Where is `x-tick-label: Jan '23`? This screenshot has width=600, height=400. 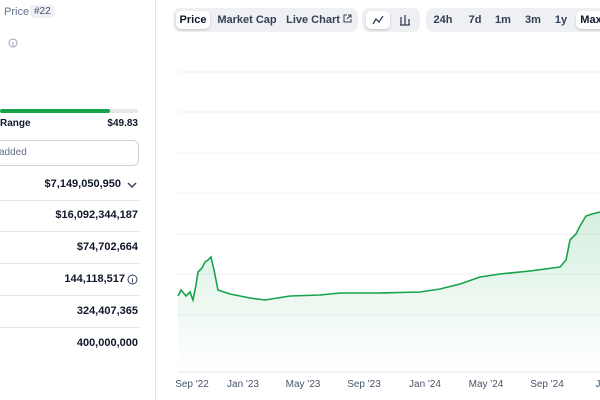 x-tick-label: Jan '23 is located at coordinates (243, 384).